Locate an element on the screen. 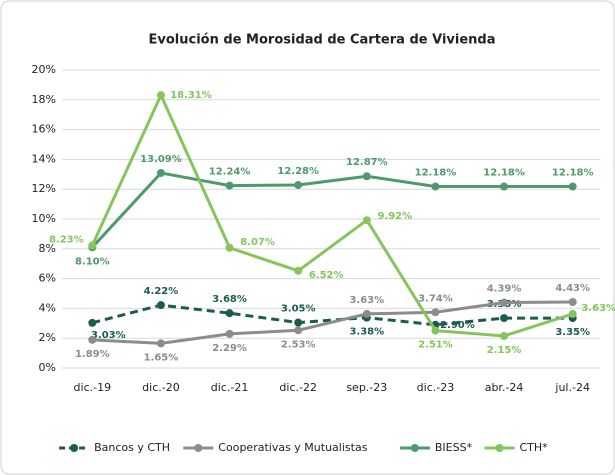 This screenshot has width=615, height=475. x-tick-label: jul.-24 is located at coordinates (572, 387).